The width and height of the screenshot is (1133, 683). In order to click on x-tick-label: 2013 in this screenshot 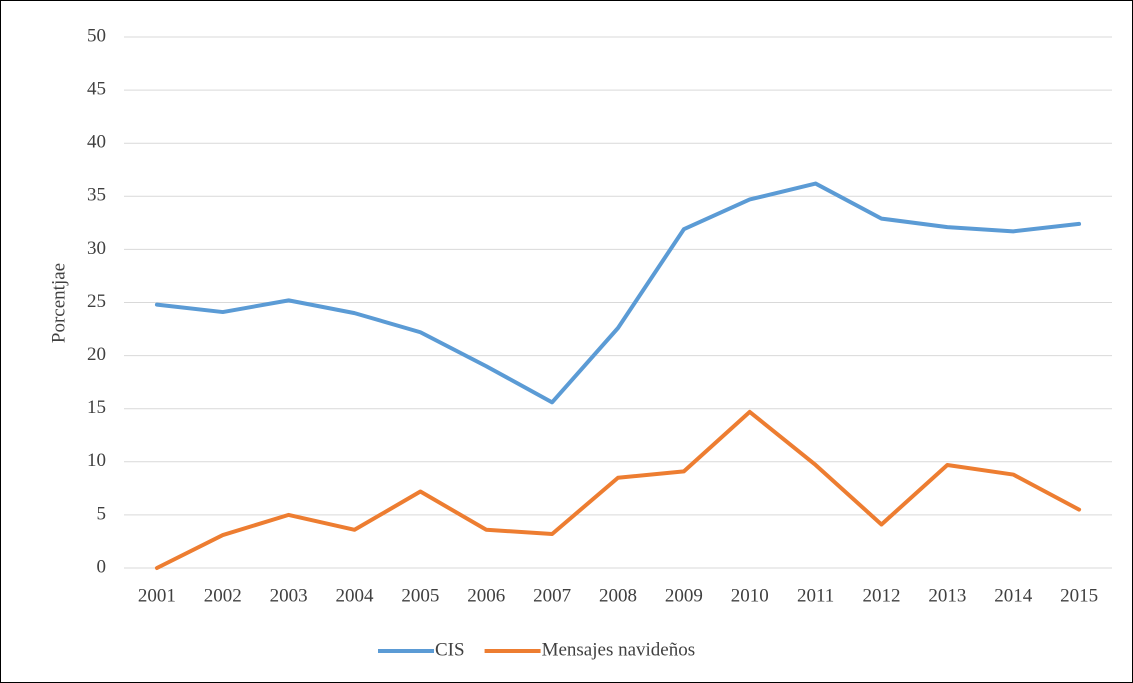, I will do `click(947, 595)`.